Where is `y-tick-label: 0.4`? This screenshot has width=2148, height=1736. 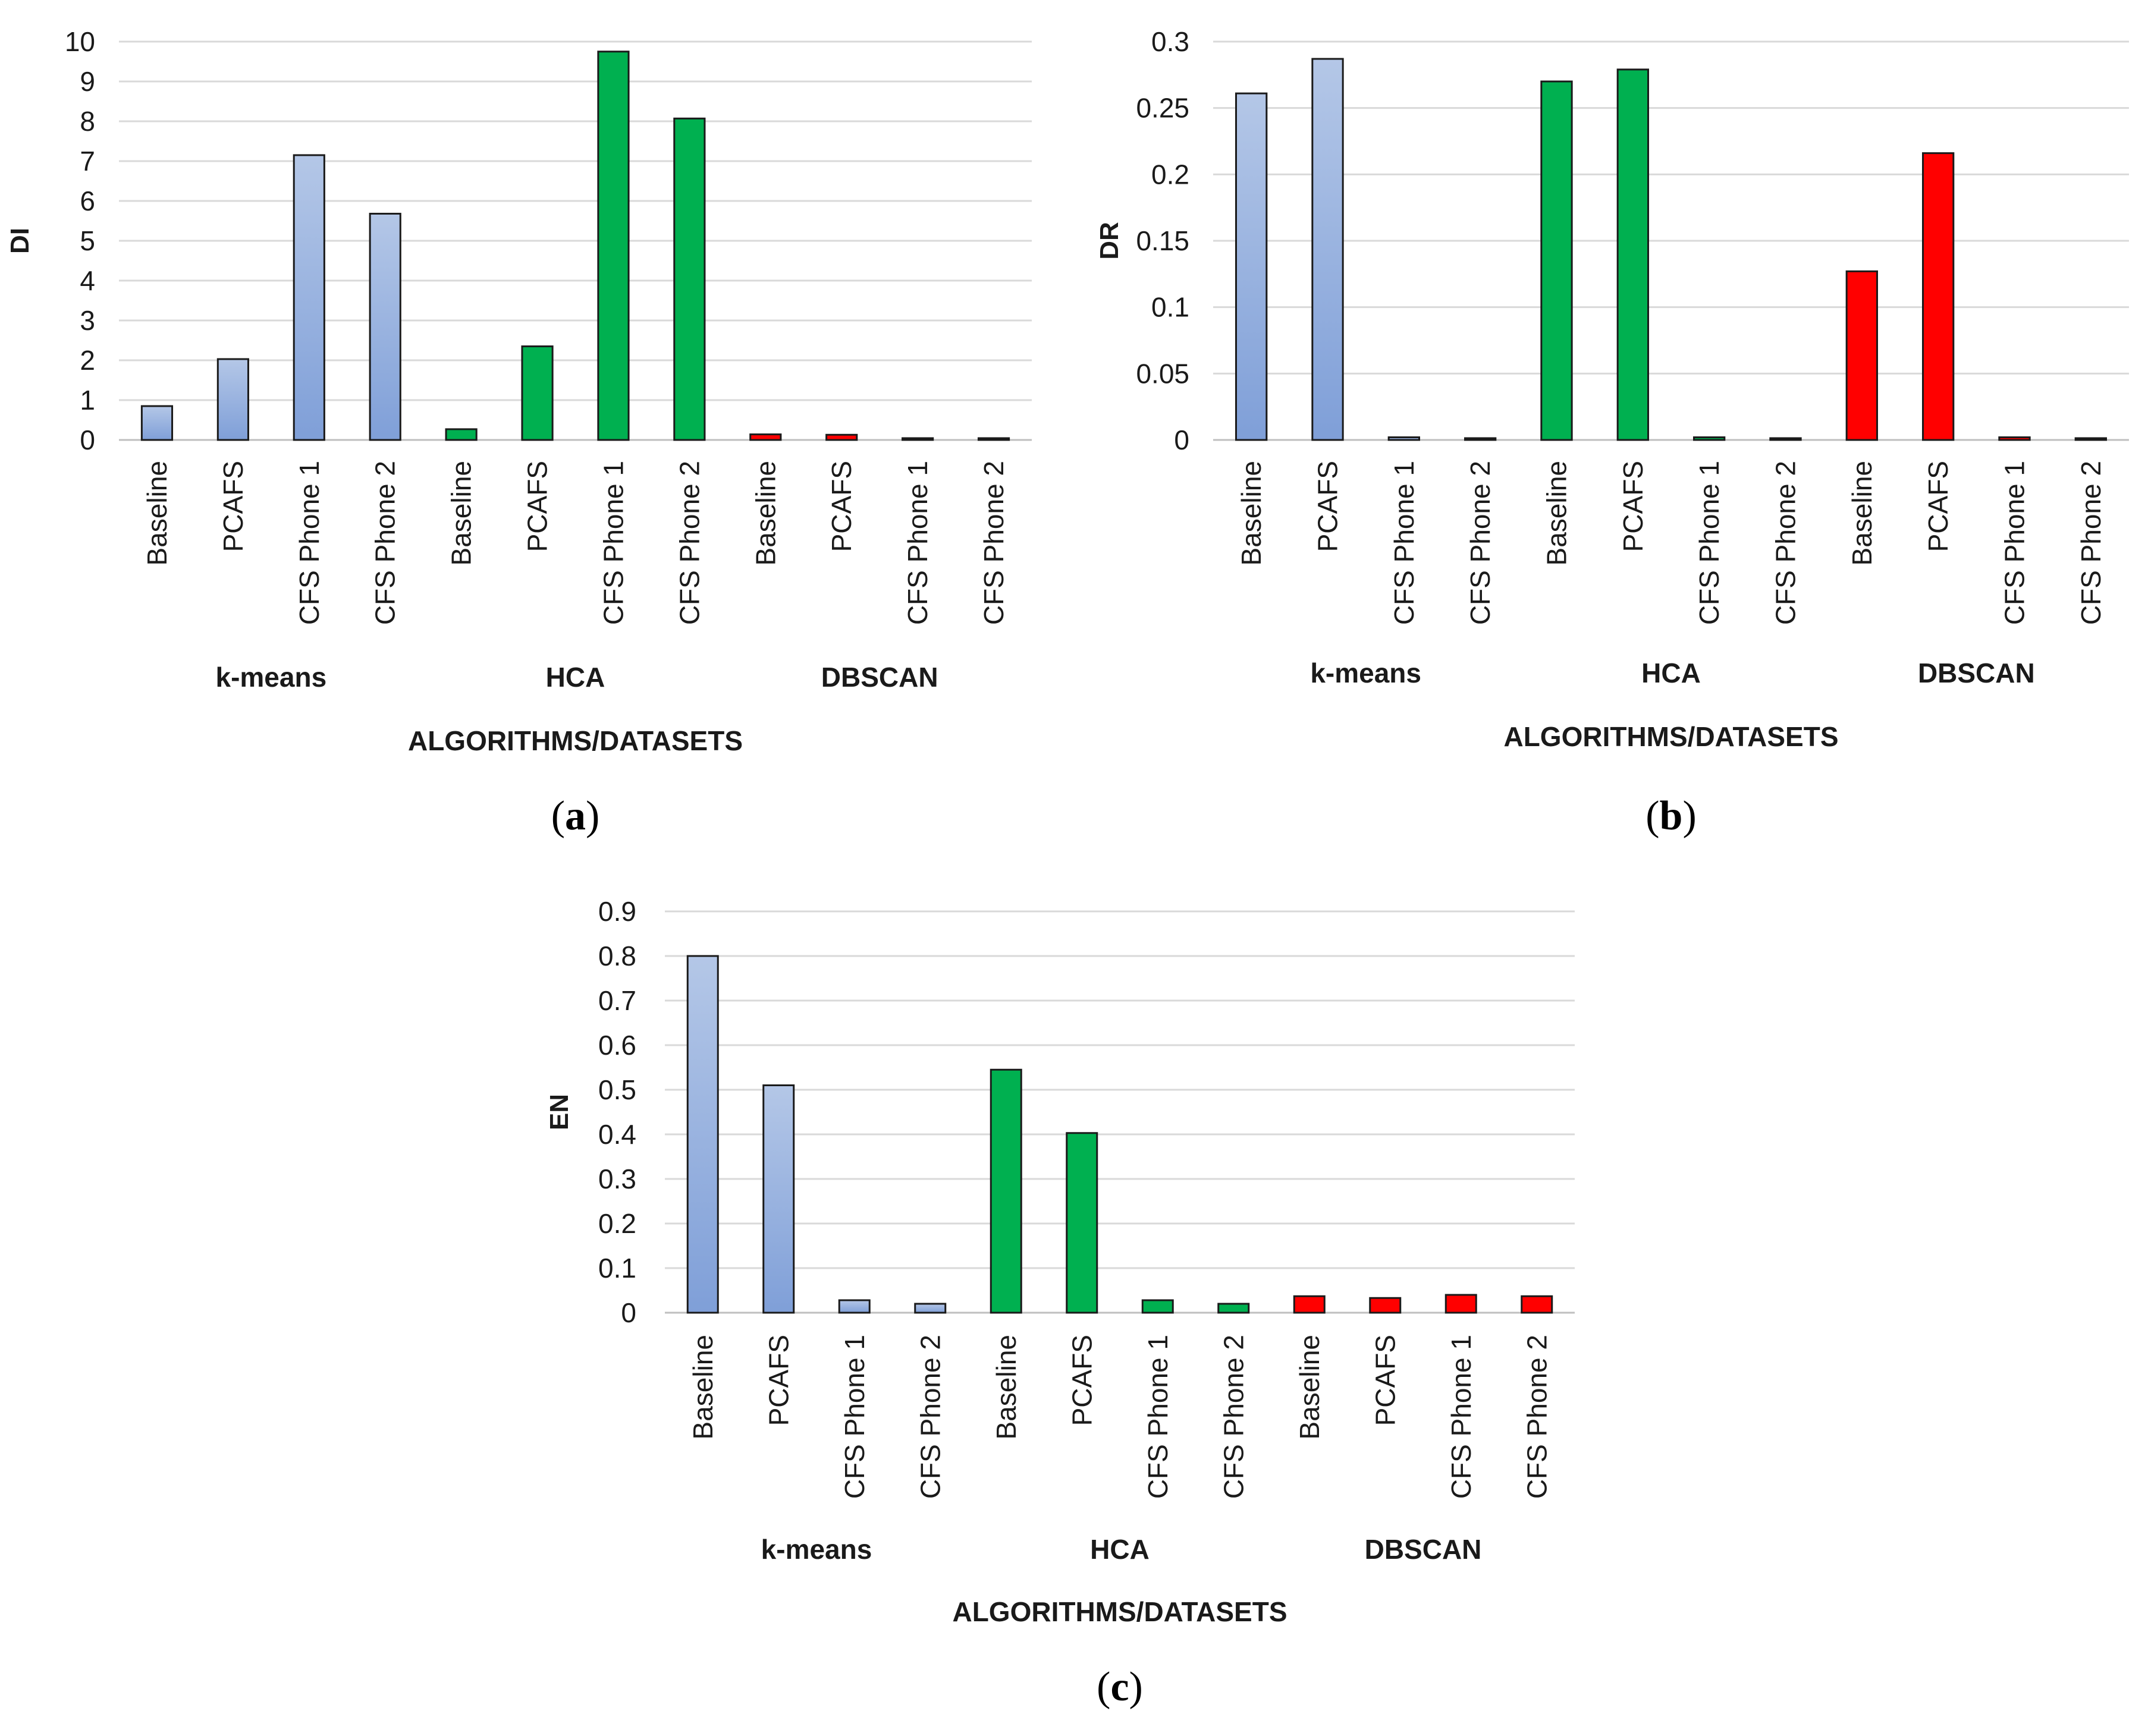
y-tick-label: 0.4 is located at coordinates (617, 1134).